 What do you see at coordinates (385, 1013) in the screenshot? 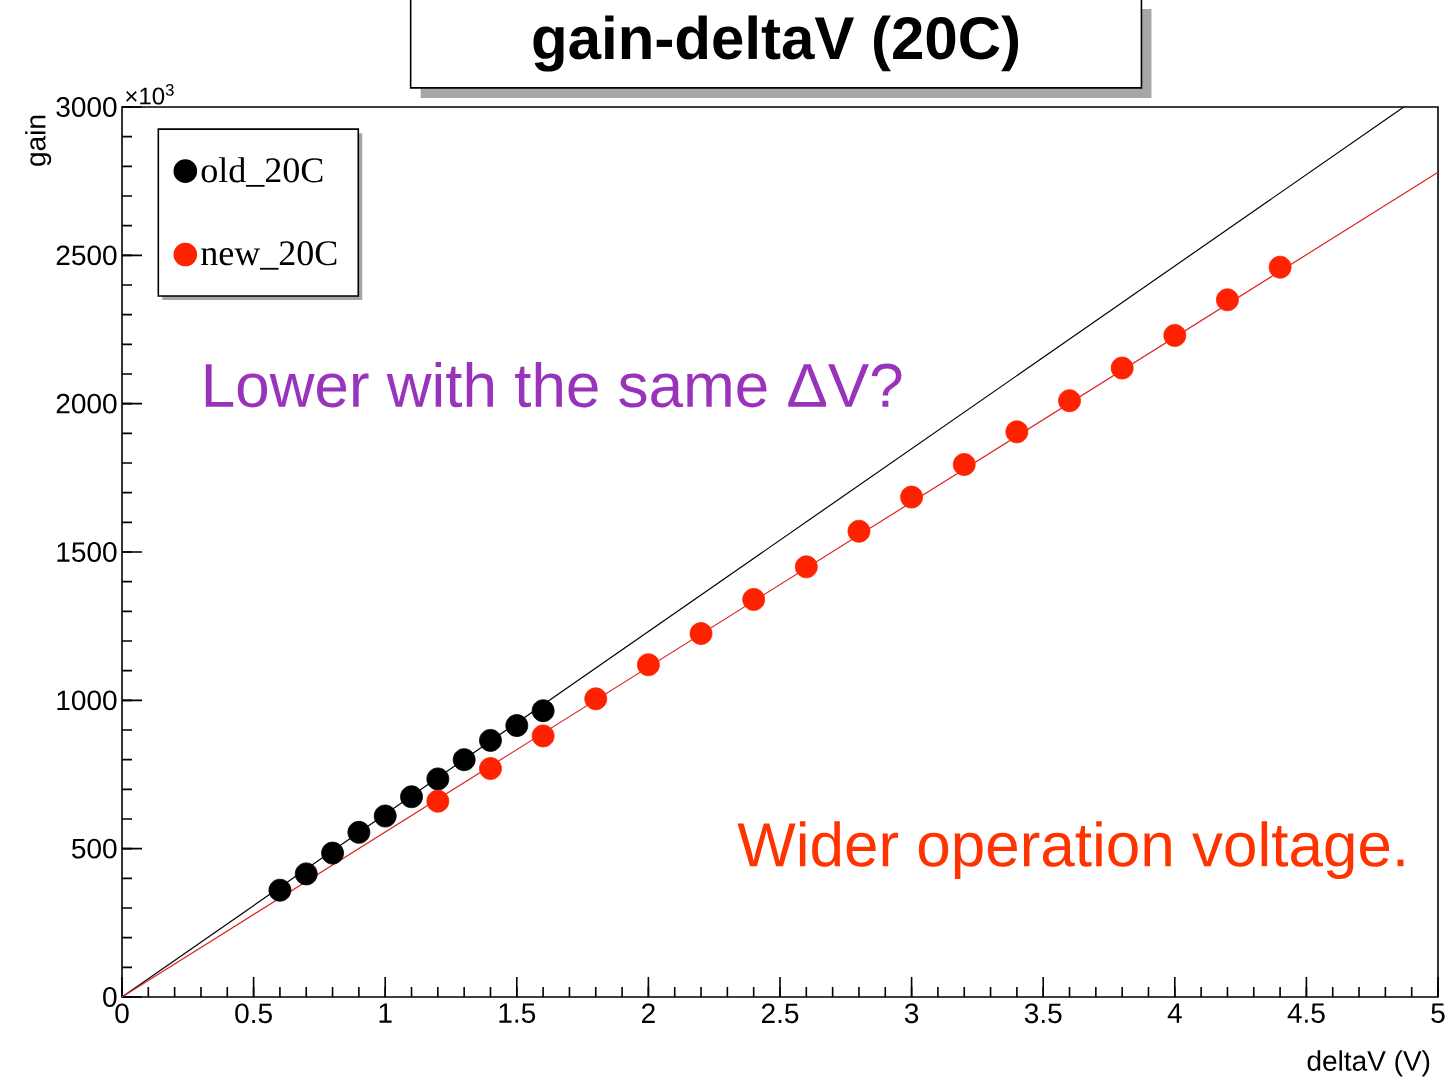
I see `x-tick-label: 1` at bounding box center [385, 1013].